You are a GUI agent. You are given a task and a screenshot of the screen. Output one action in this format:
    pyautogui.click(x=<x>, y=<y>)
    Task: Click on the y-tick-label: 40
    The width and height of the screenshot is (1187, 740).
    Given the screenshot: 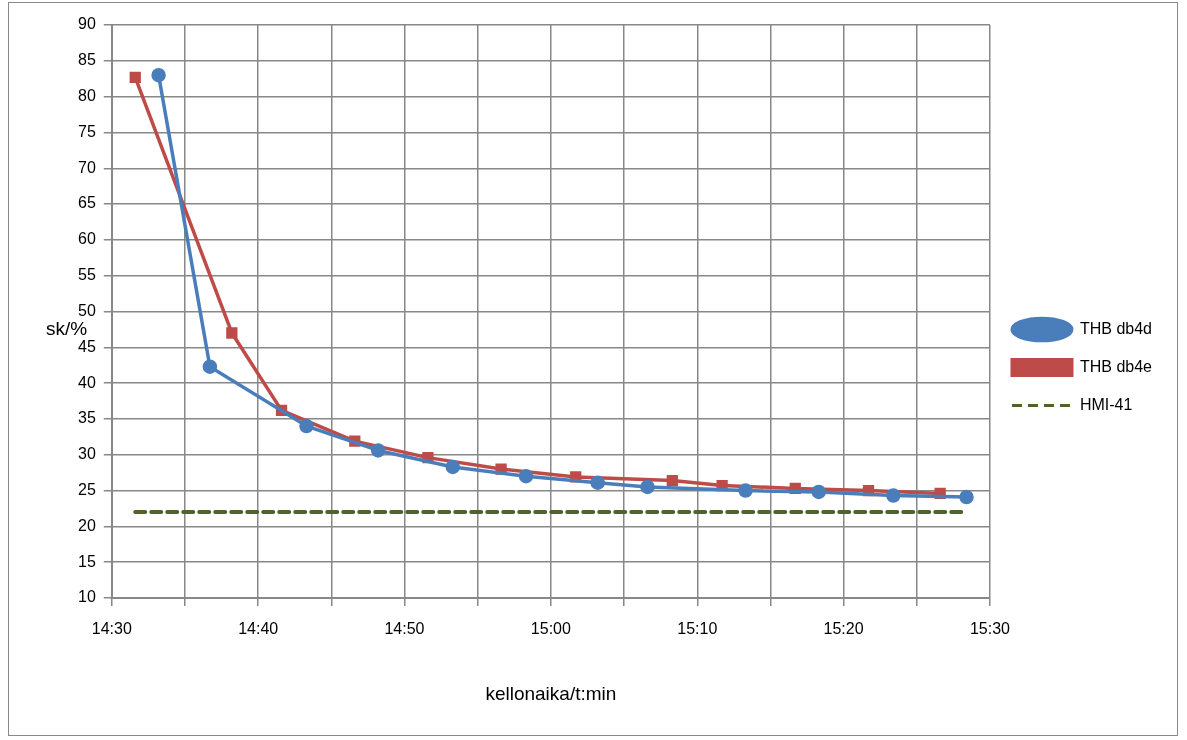 What is the action you would take?
    pyautogui.click(x=87, y=382)
    